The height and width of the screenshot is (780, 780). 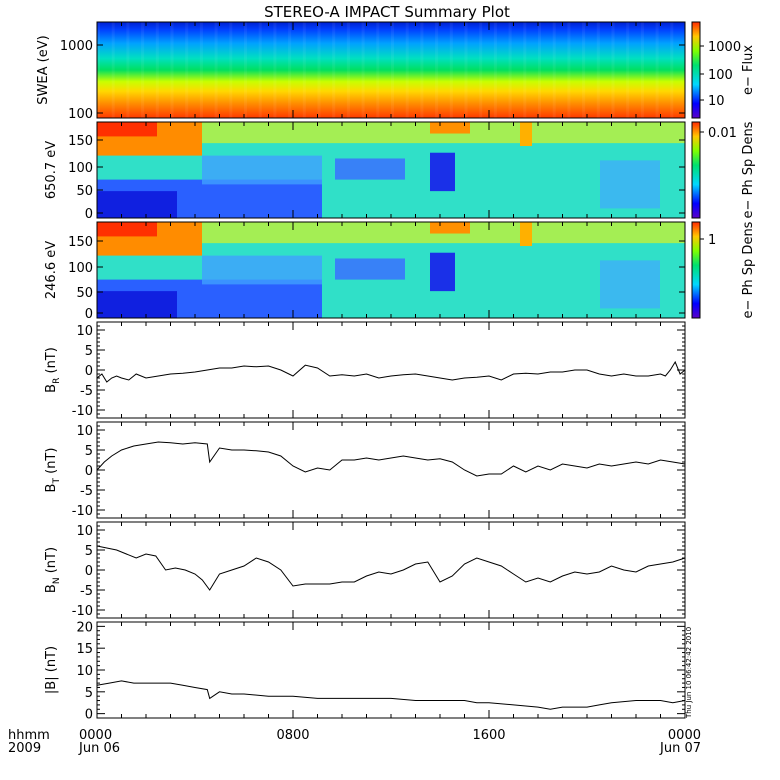 What do you see at coordinates (488, 735) in the screenshot?
I see `time-tick-label: 1600` at bounding box center [488, 735].